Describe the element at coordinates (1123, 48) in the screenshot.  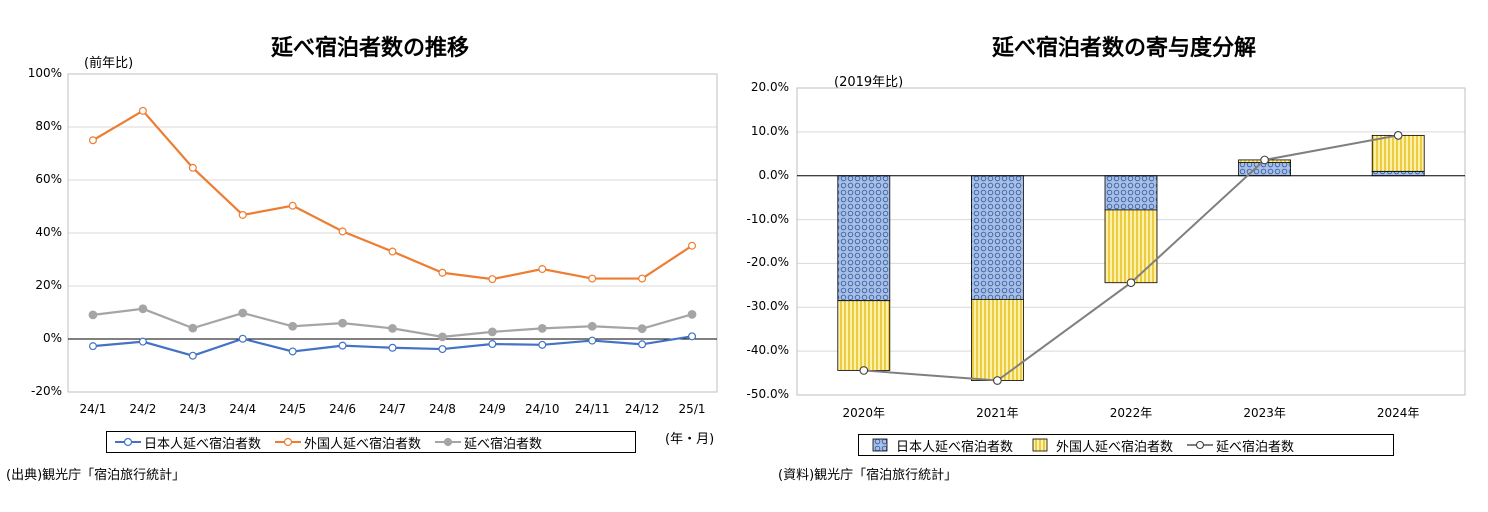
I see `right-chart-title: 延べ宿泊者数の寄与度分解` at that location.